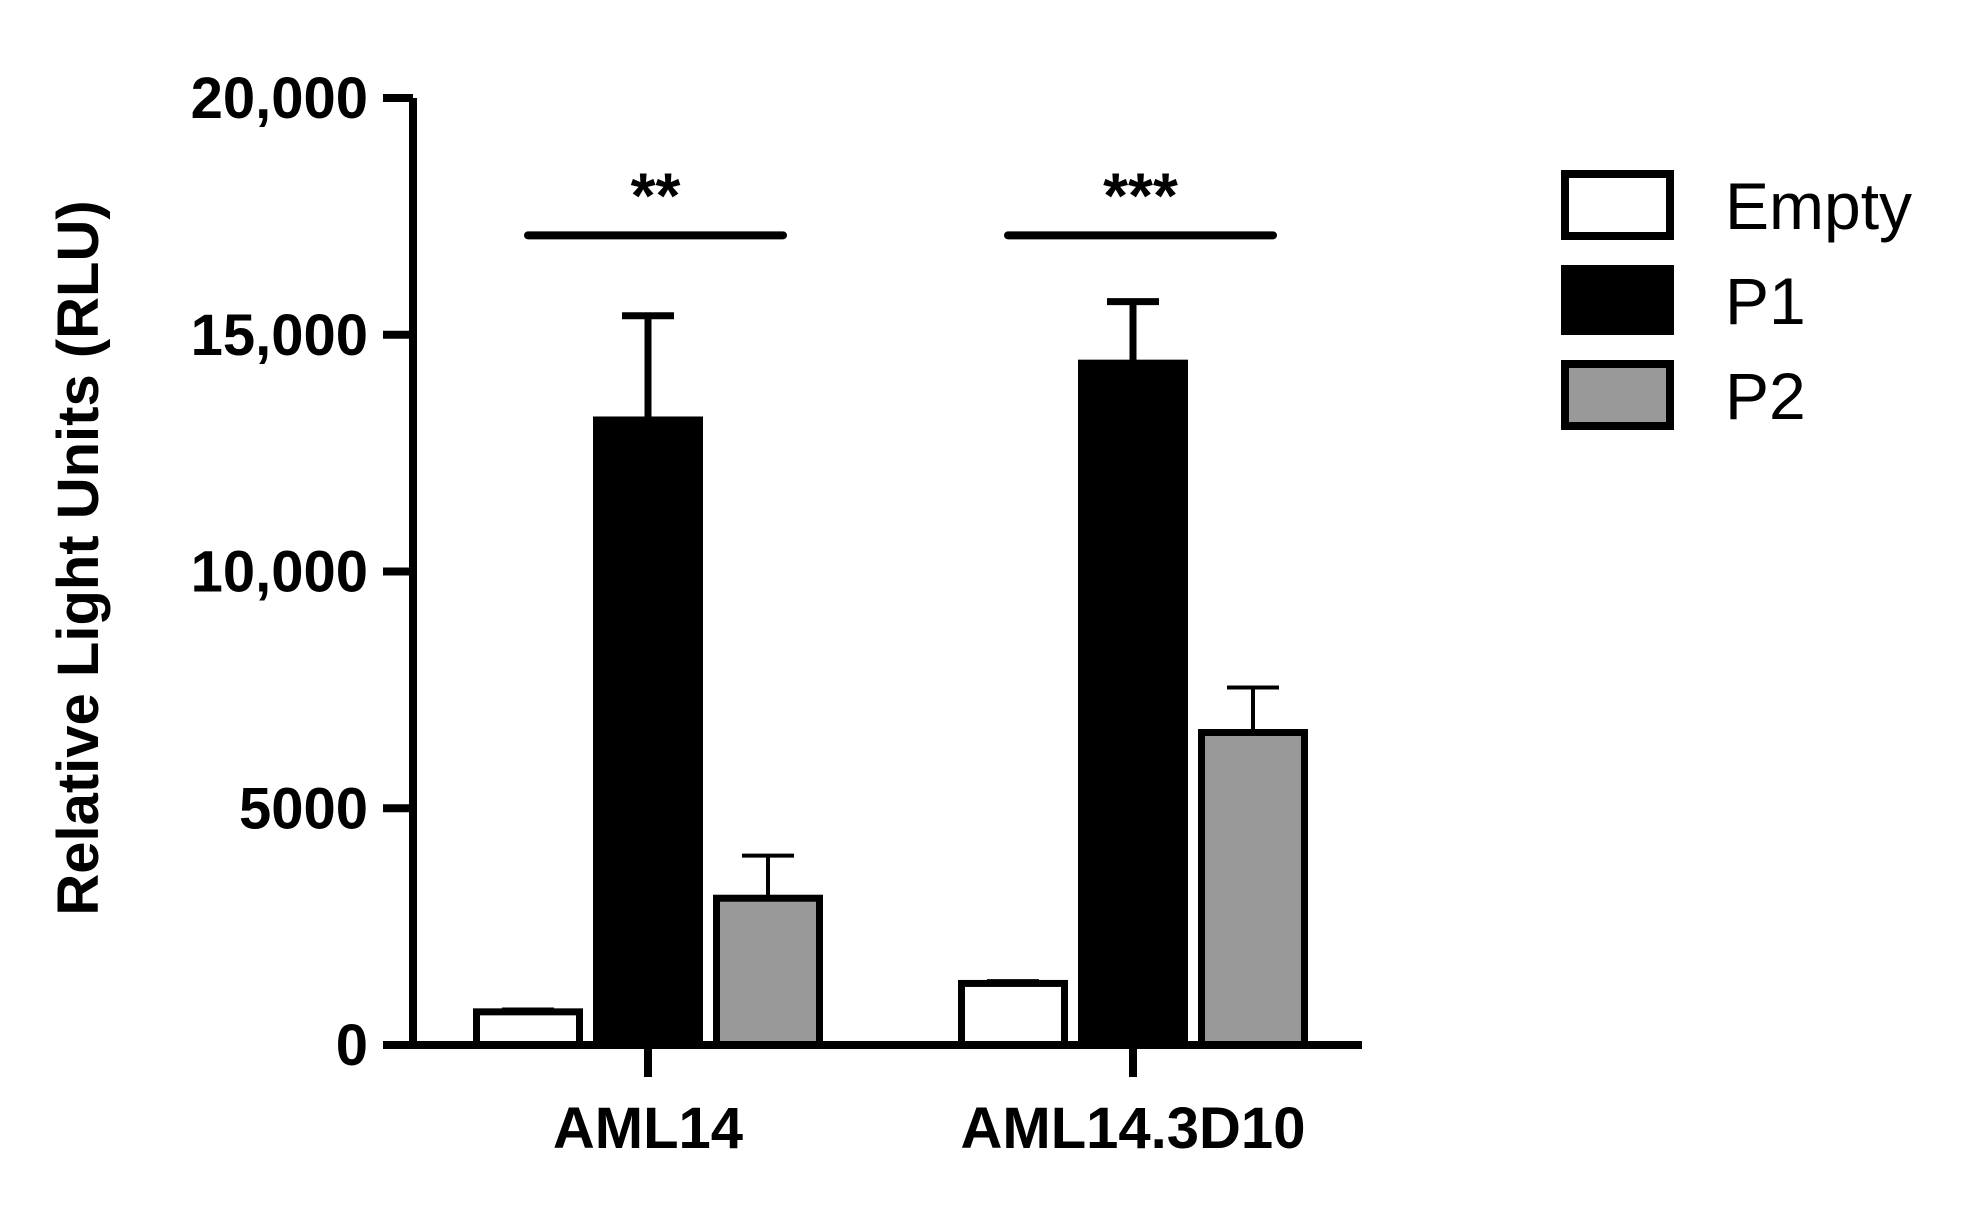 This screenshot has width=1976, height=1209. Describe the element at coordinates (279, 98) in the screenshot. I see `y-tick-label-4: 20,000` at that location.